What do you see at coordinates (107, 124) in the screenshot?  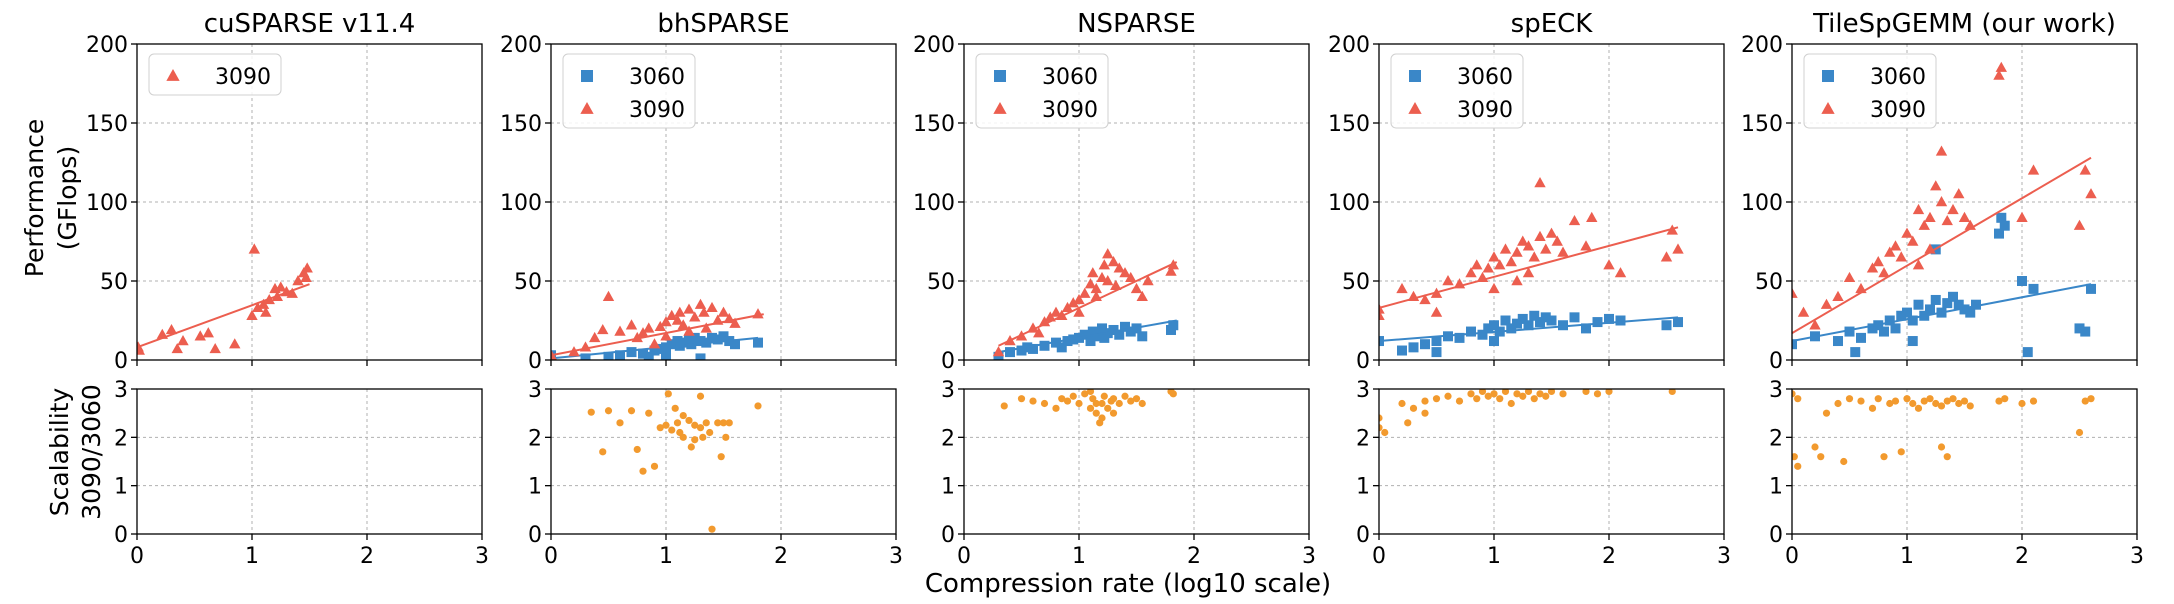 I see `y-tick-label: 150` at bounding box center [107, 124].